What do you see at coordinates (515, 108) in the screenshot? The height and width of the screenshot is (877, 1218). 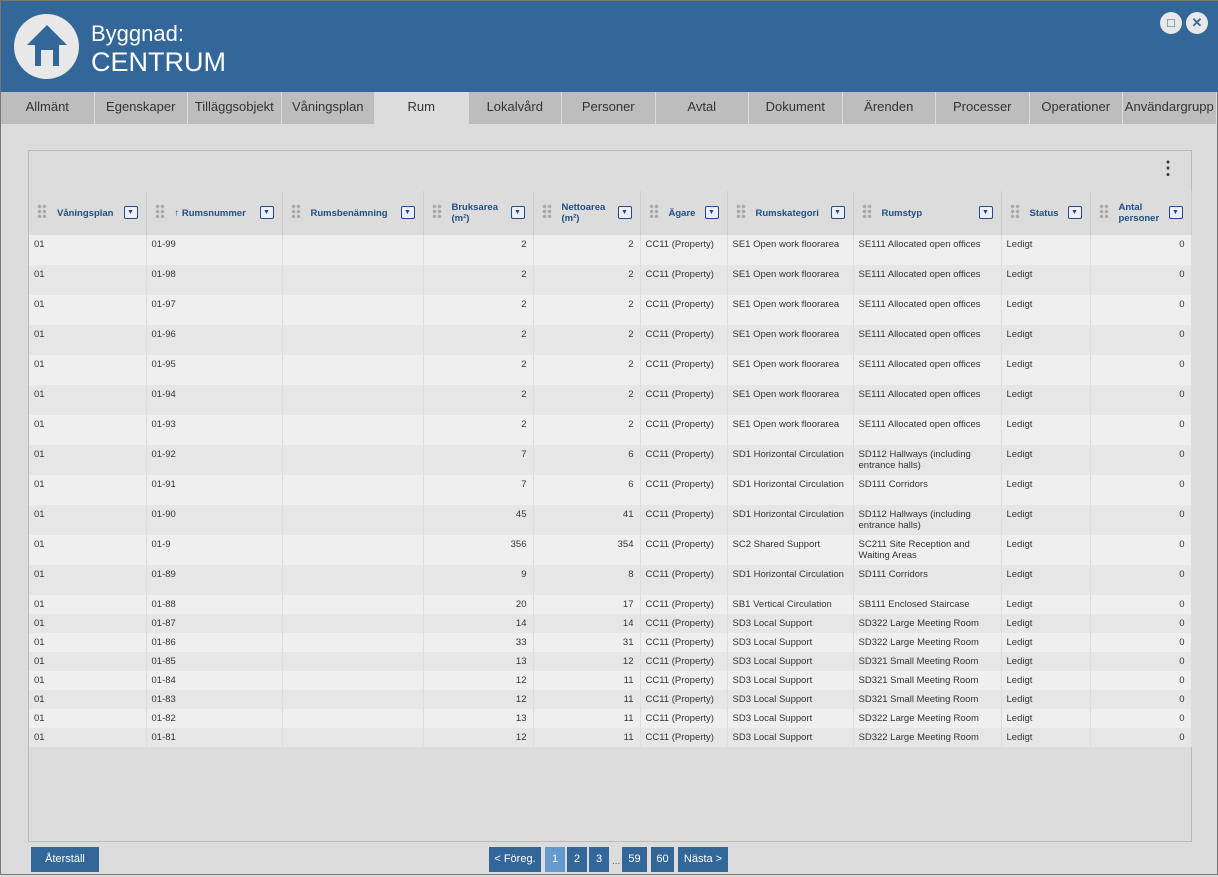 I see `tab-lokalvård: Lokalvård` at bounding box center [515, 108].